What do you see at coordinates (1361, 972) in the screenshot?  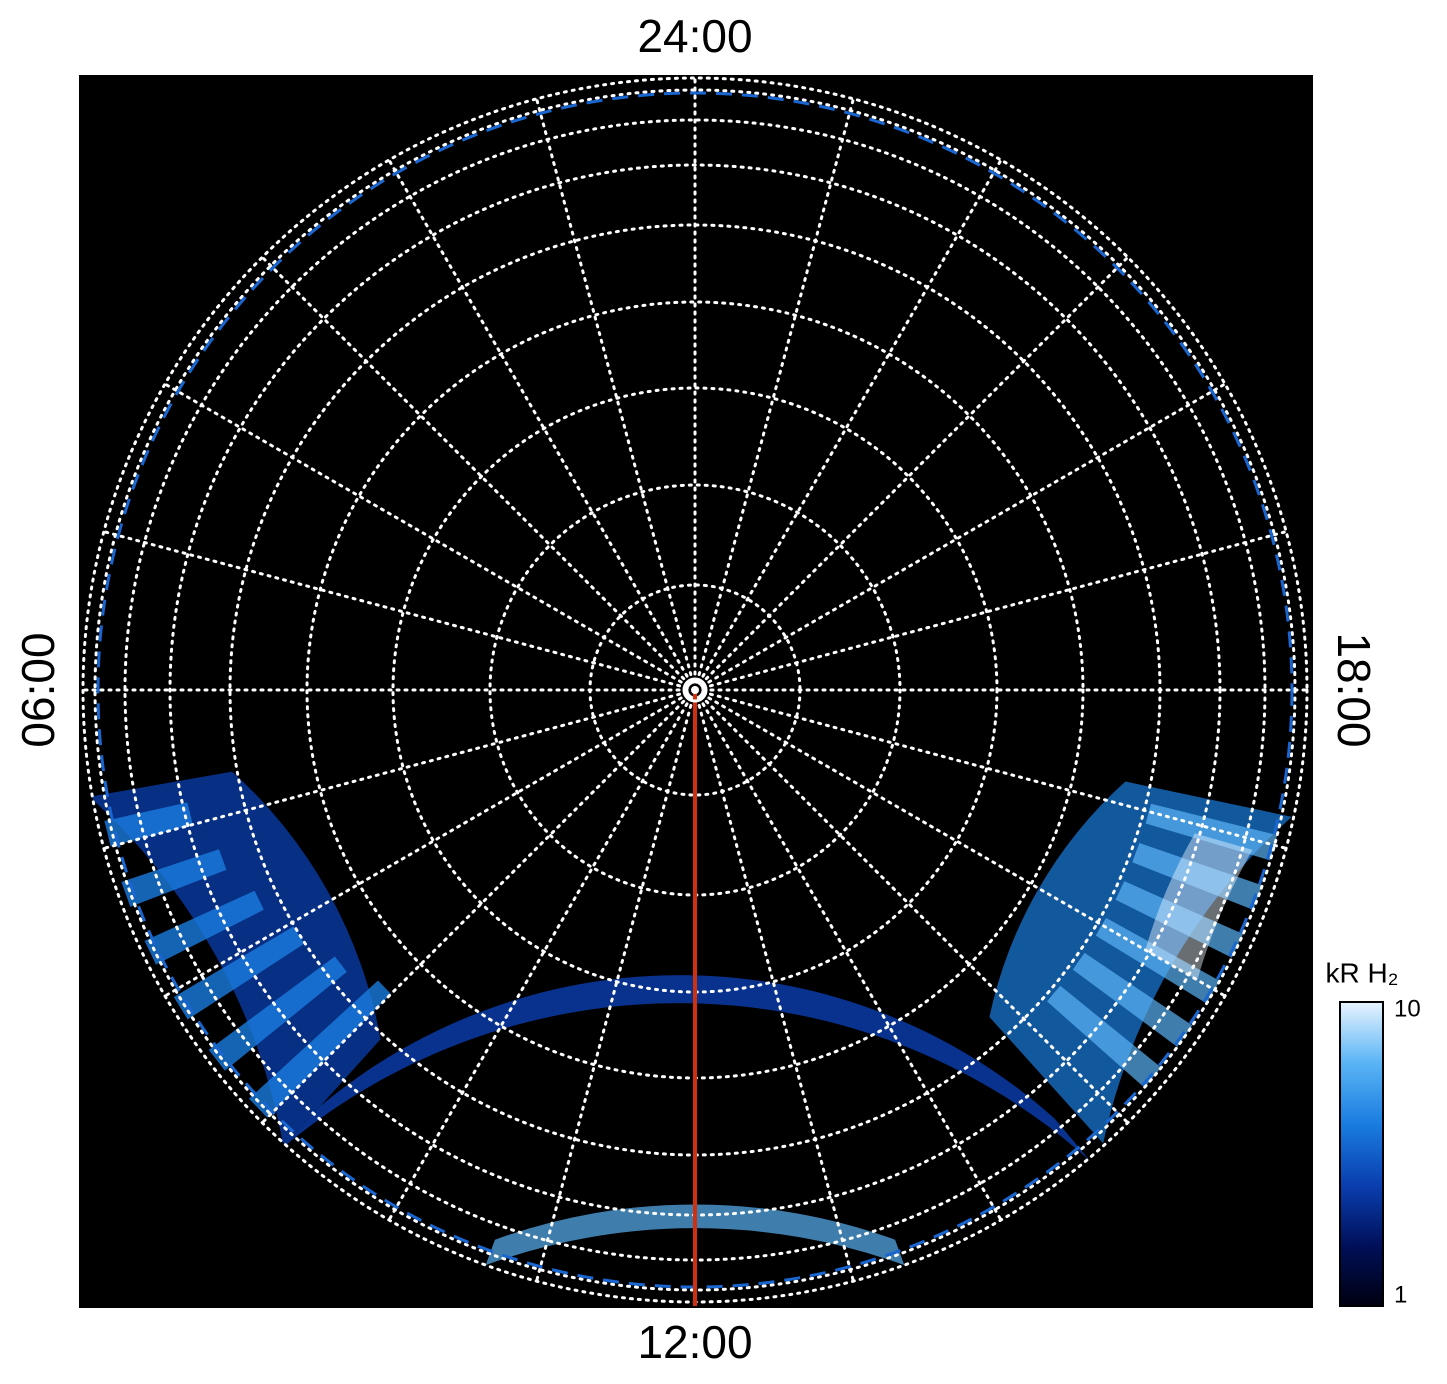 I see `colorbar-title: kR H₂` at bounding box center [1361, 972].